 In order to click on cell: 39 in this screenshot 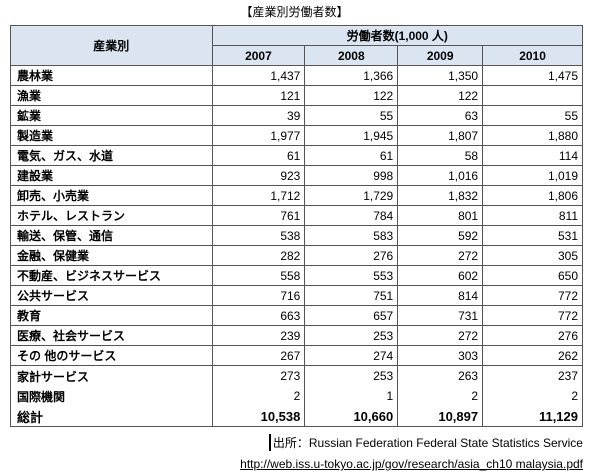, I will do `click(258, 115)`.